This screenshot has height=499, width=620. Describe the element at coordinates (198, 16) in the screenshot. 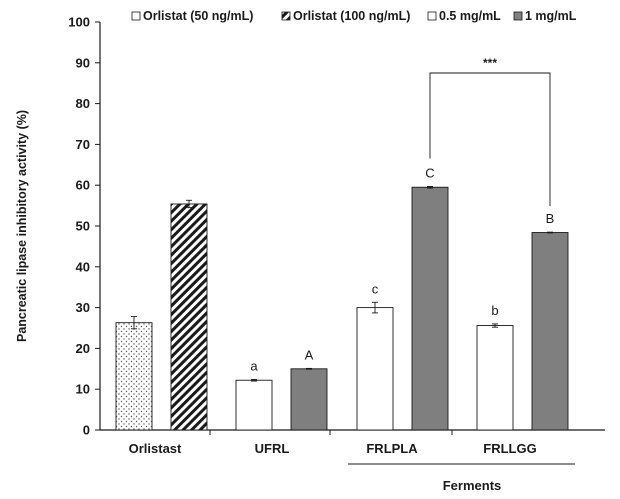

I see `legend-label: Orlistat (50 ng/mL)` at that location.